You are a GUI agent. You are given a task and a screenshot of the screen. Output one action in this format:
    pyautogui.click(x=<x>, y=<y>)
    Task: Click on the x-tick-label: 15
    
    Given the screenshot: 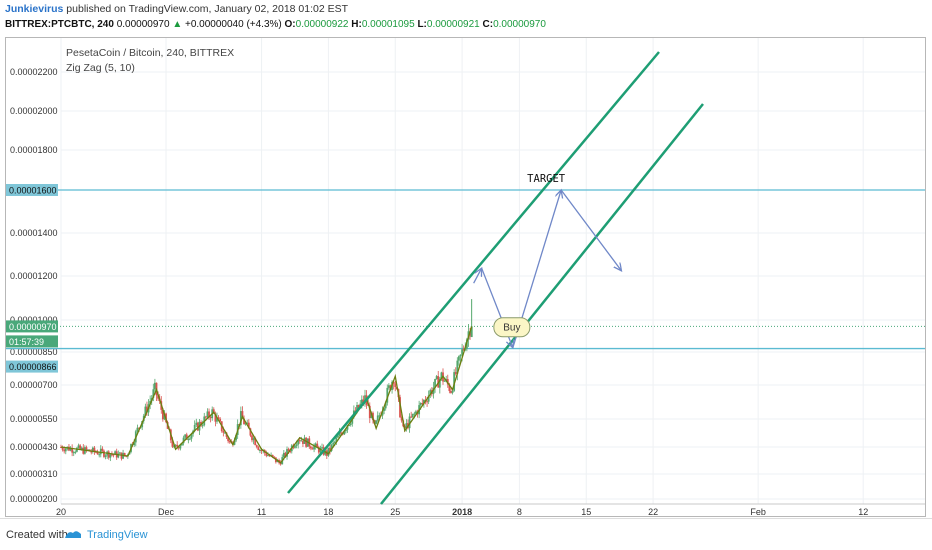 What is the action you would take?
    pyautogui.click(x=586, y=512)
    